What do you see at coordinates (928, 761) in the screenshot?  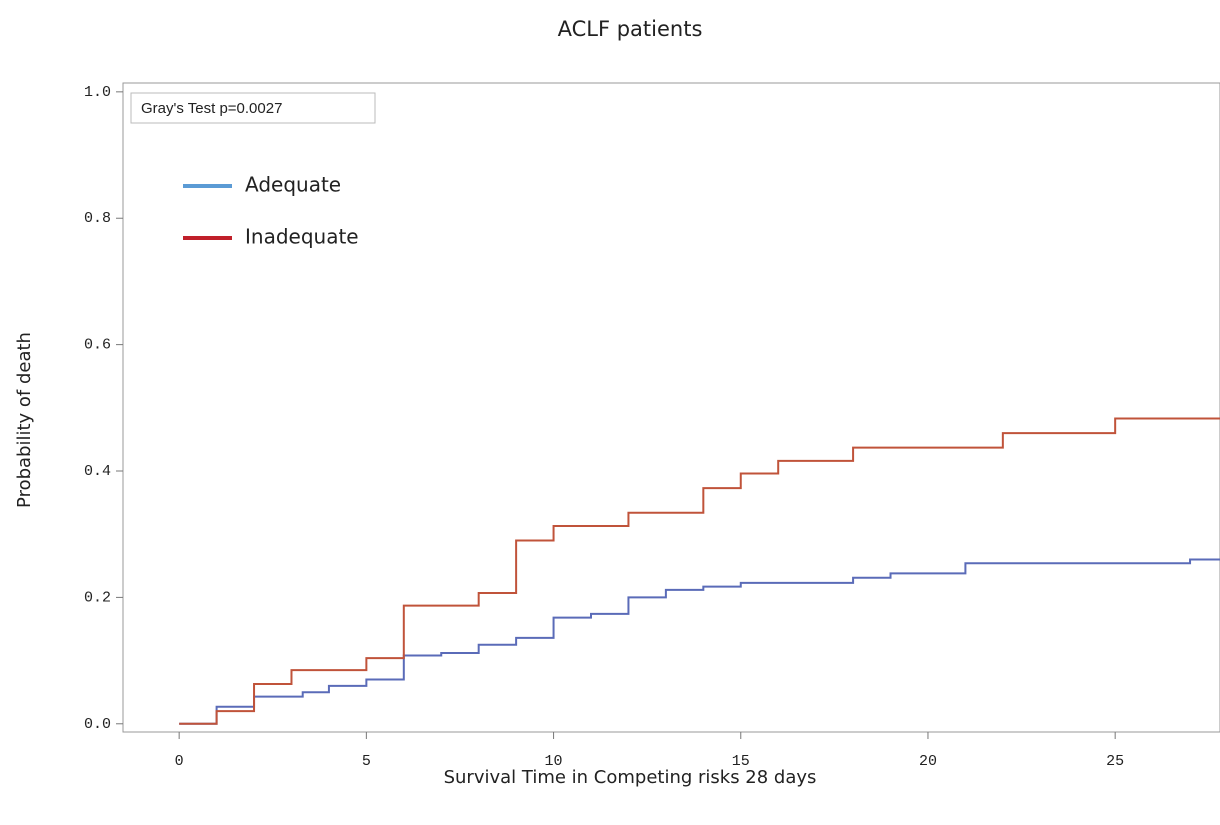 I see `x-tick-label: 20` at bounding box center [928, 761].